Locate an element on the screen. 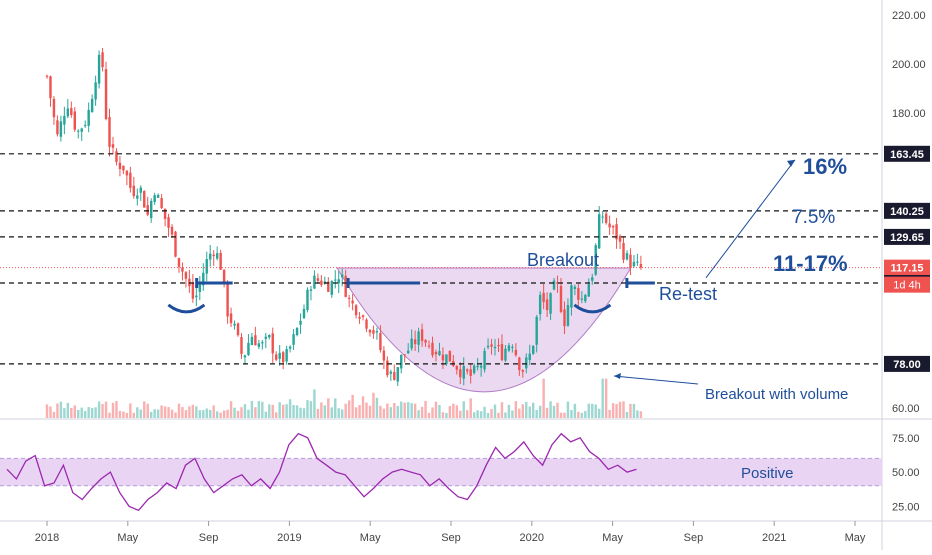 Image resolution: width=932 pixels, height=555 pixels. rsi-panel is located at coordinates (441, 472).